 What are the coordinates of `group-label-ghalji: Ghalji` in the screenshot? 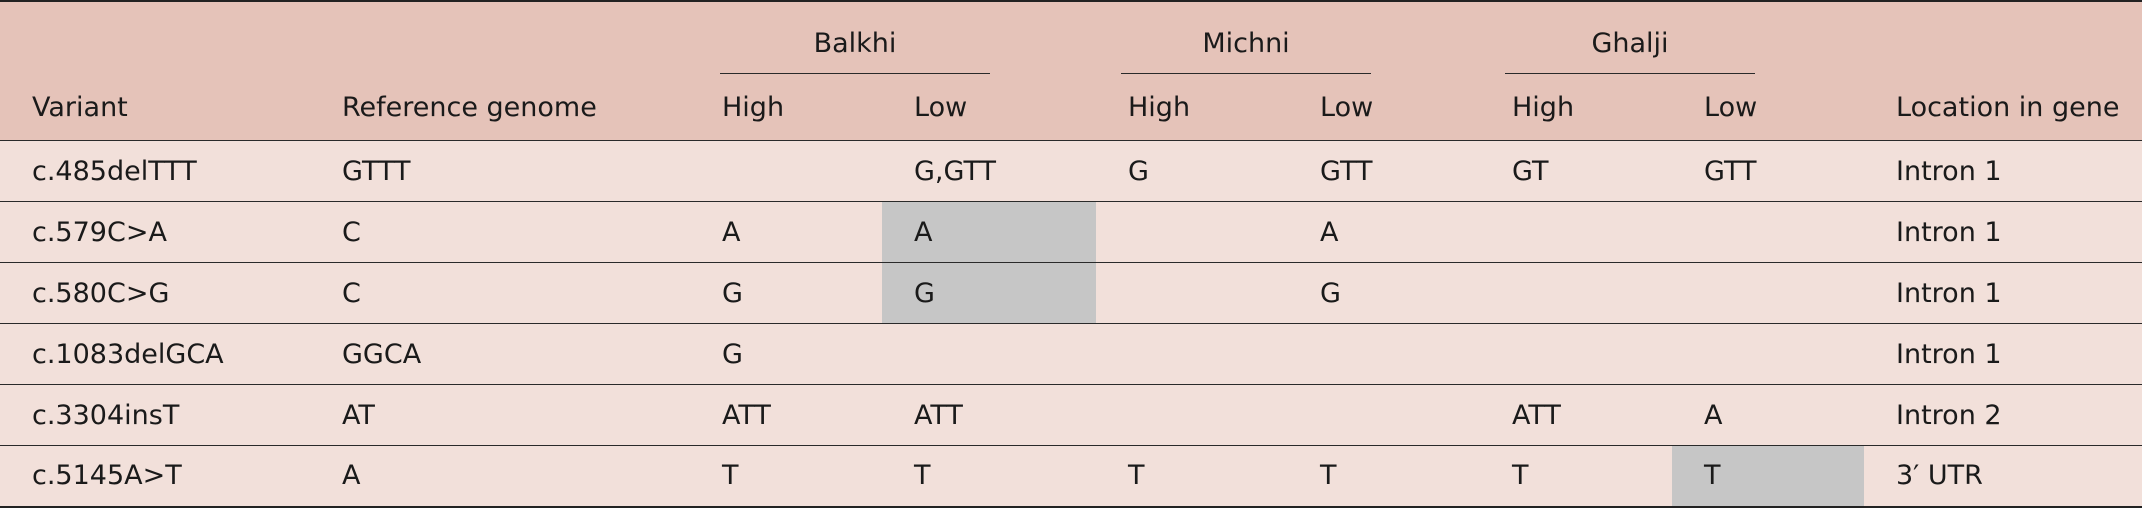 It's located at (1630, 51).